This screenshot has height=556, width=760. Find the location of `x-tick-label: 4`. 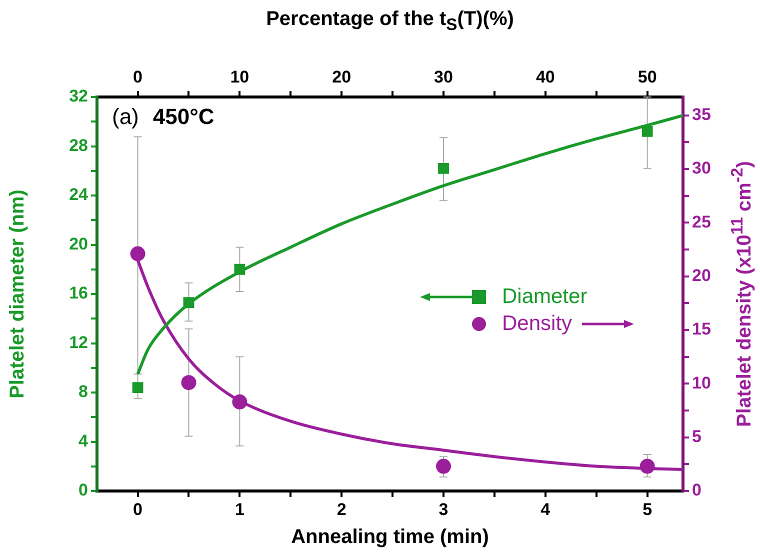

x-tick-label: 4 is located at coordinates (545, 509).